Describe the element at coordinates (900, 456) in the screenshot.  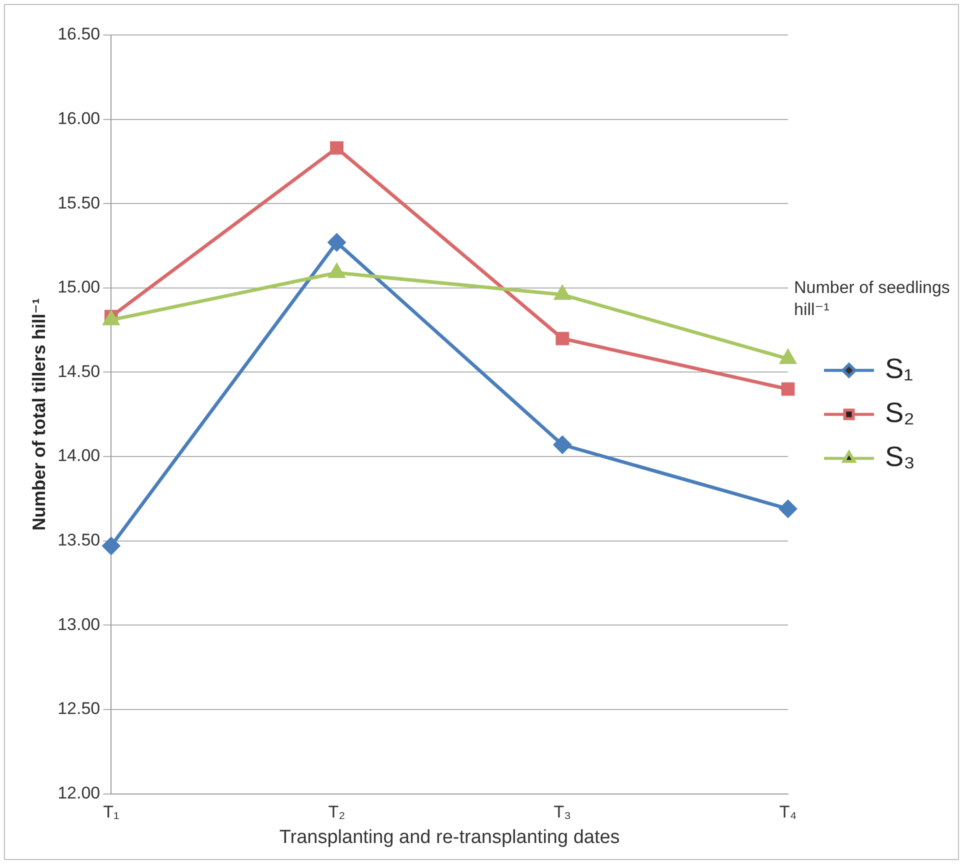
I see `legend-label: S₃` at that location.